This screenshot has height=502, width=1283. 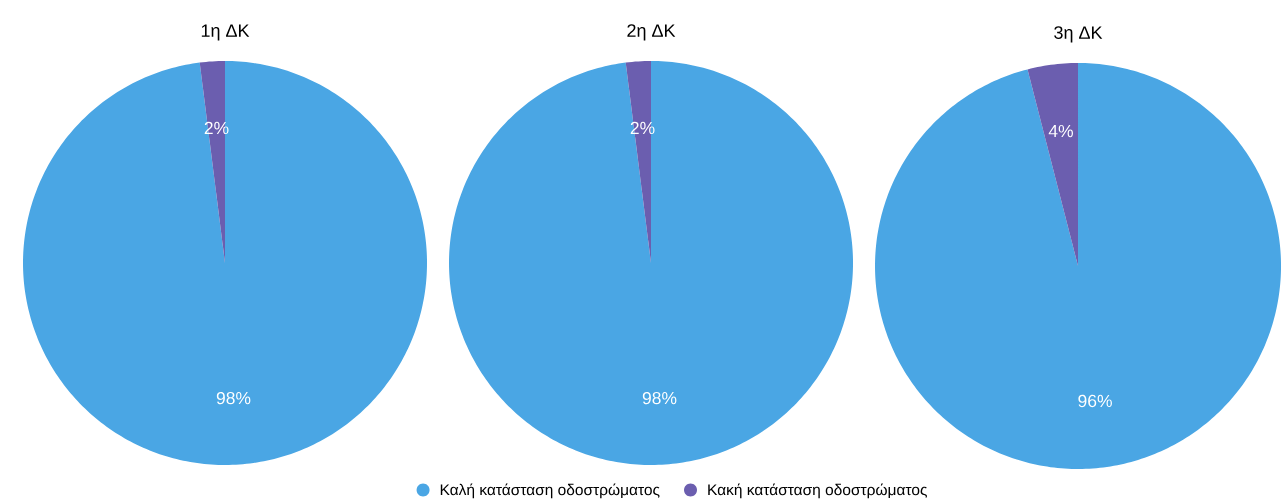 What do you see at coordinates (1095, 401) in the screenshot?
I see `data-label: 96%` at bounding box center [1095, 401].